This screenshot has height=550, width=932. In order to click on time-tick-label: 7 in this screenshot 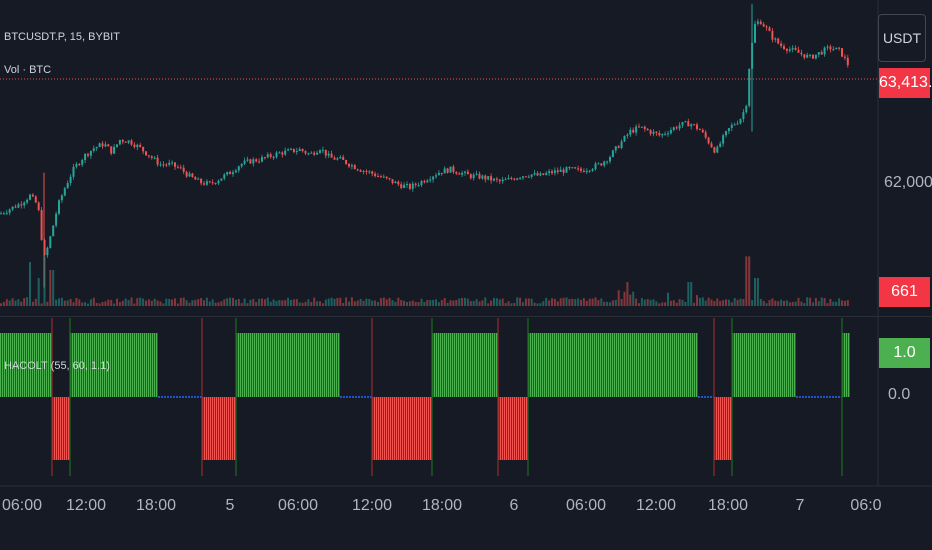, I will do `click(800, 505)`.